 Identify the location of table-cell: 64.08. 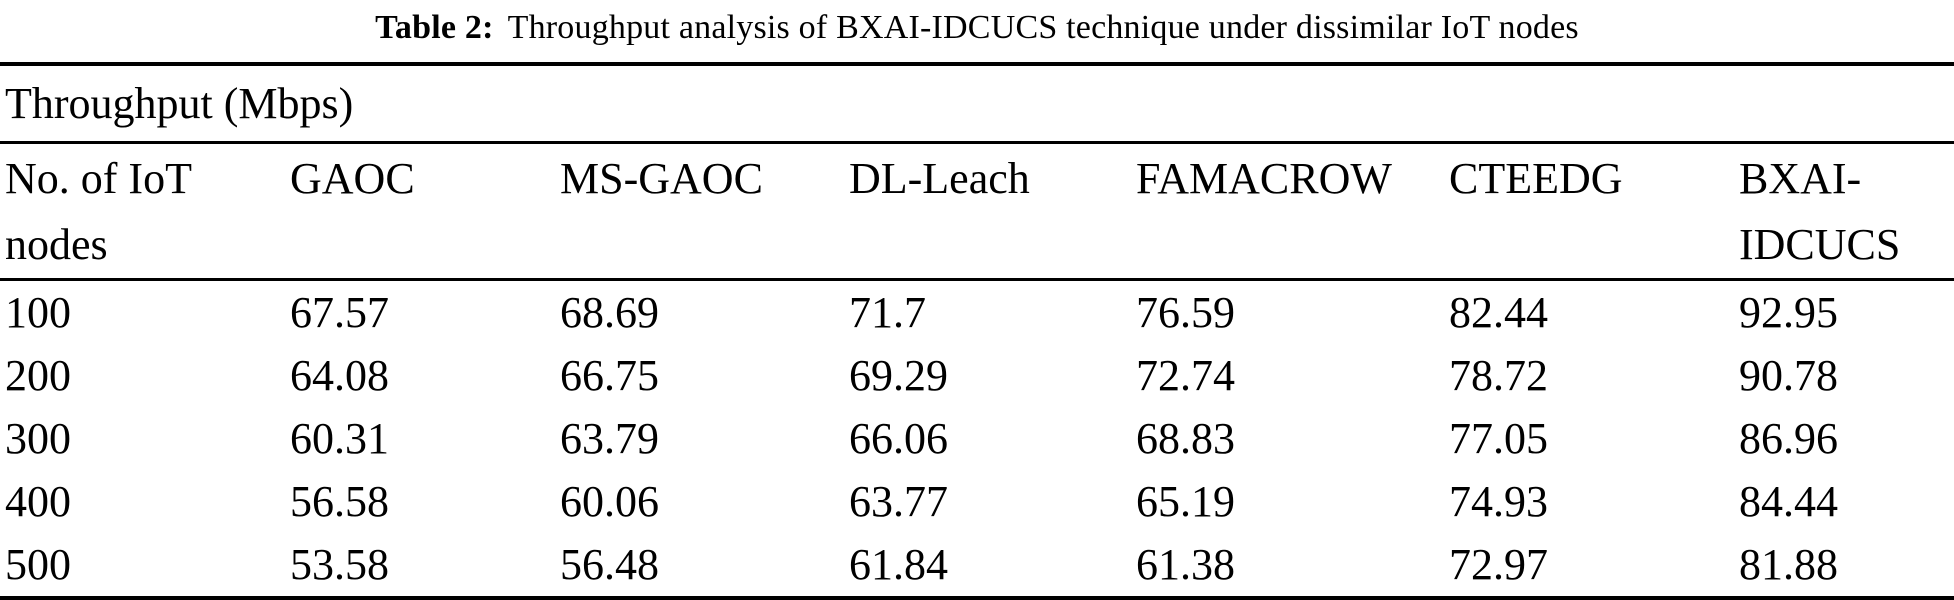
(339, 375).